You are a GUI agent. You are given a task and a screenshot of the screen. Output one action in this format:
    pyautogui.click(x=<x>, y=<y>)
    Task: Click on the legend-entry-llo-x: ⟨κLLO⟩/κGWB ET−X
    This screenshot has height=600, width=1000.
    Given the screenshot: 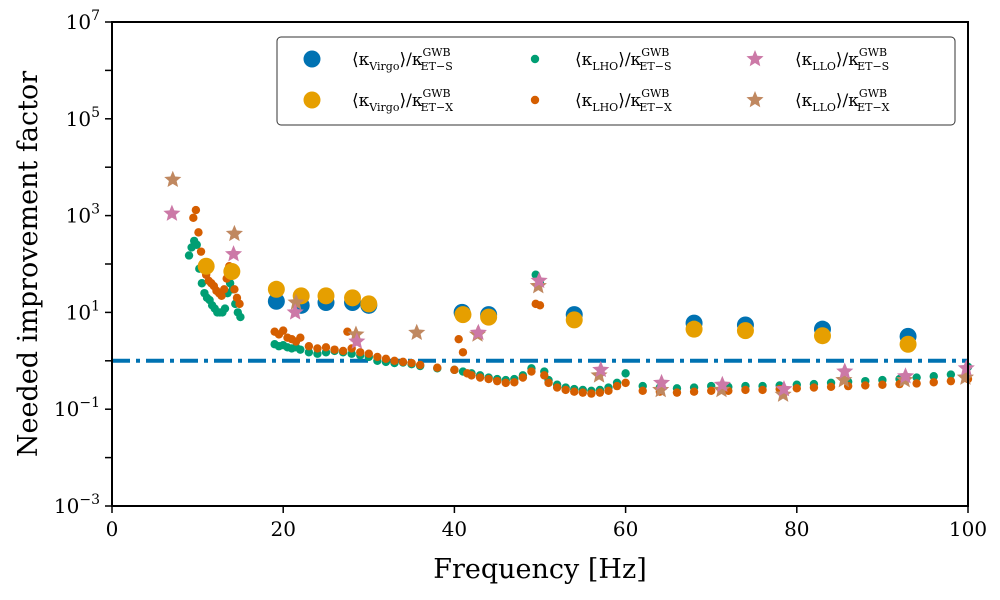 What is the action you would take?
    pyautogui.click(x=818, y=100)
    